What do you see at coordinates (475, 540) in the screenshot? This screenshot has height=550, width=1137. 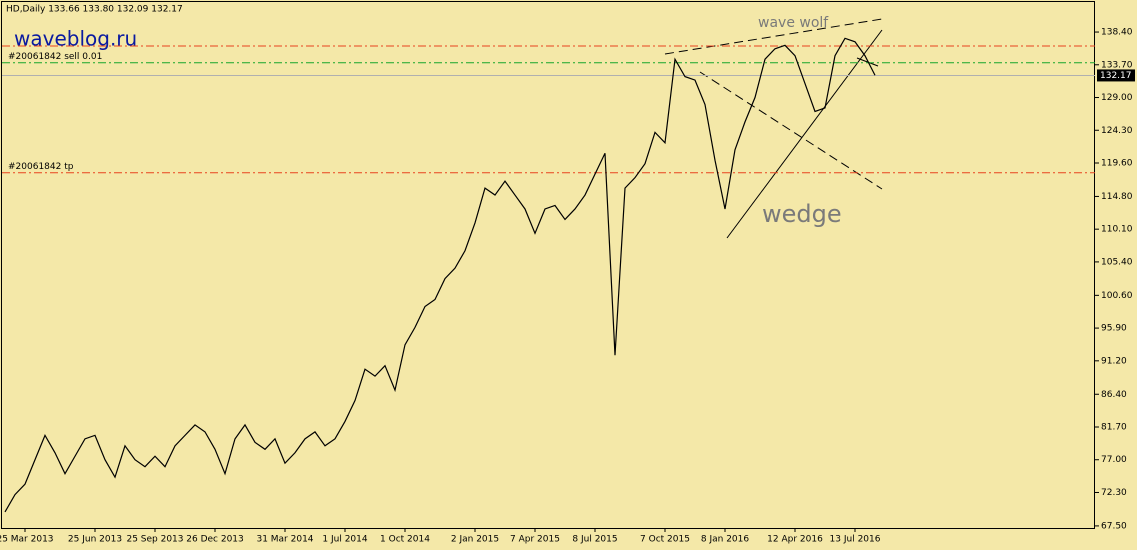 I see `x-tick-label: 2 Jan 2015` at bounding box center [475, 540].